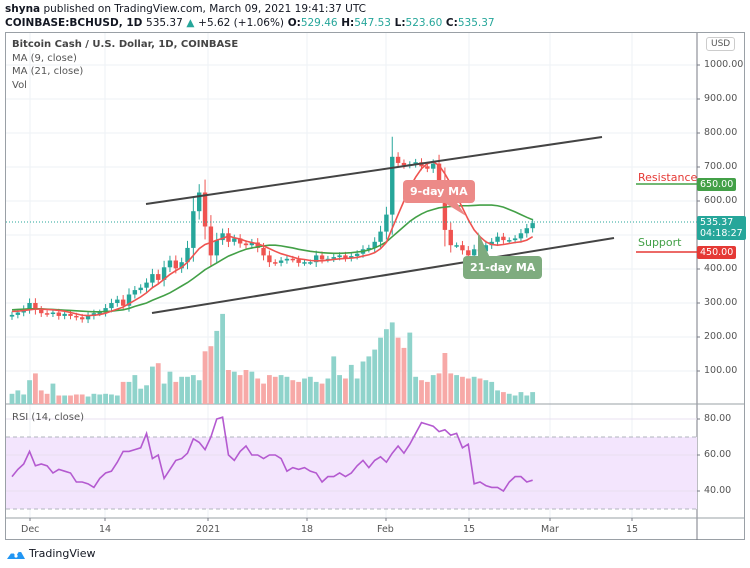  What do you see at coordinates (721, 268) in the screenshot?
I see `price-tick: 400.00` at bounding box center [721, 268].